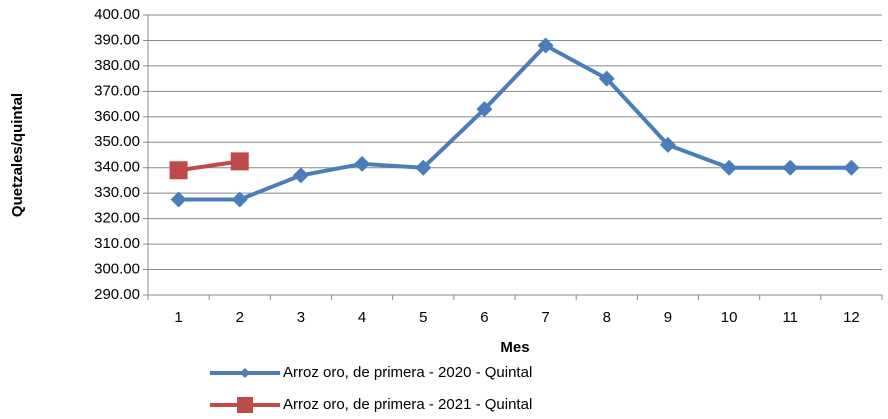 The width and height of the screenshot is (888, 419). What do you see at coordinates (117, 243) in the screenshot?
I see `y-tick-label: 310.00` at bounding box center [117, 243].